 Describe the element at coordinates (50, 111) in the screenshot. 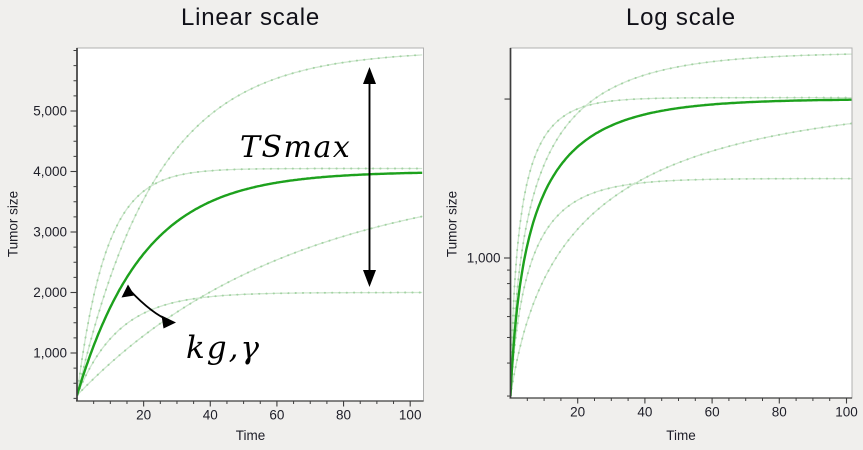

I see `y-tick-label: 5,000` at that location.